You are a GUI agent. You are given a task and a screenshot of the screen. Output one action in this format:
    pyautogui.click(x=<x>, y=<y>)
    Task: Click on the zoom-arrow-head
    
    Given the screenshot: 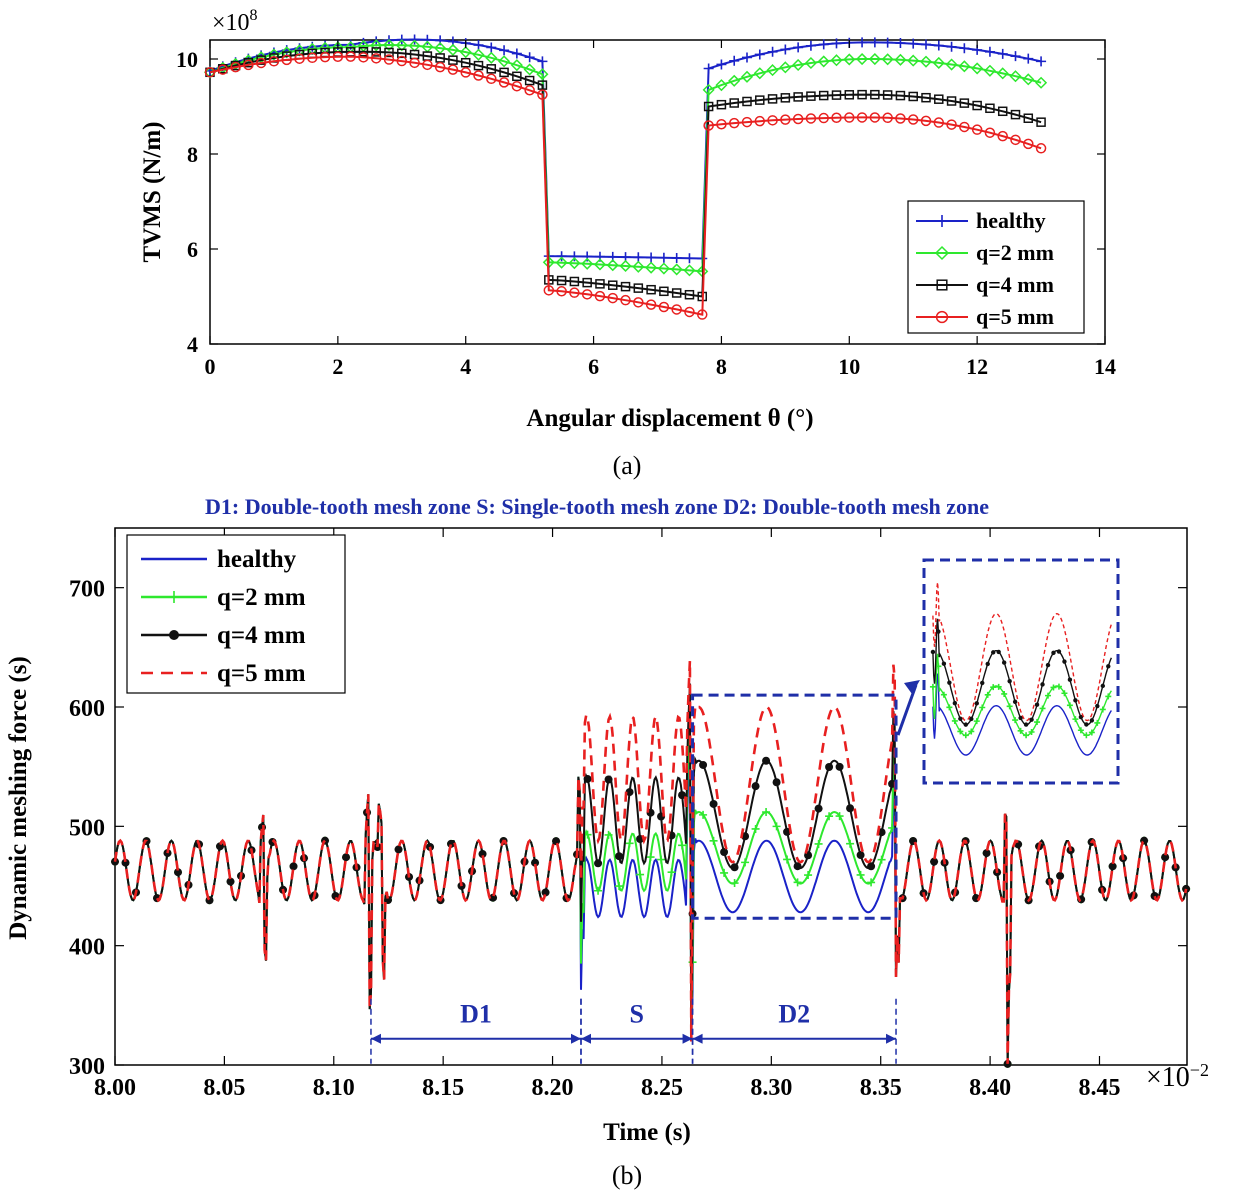 What is the action you would take?
    pyautogui.click(x=912, y=687)
    